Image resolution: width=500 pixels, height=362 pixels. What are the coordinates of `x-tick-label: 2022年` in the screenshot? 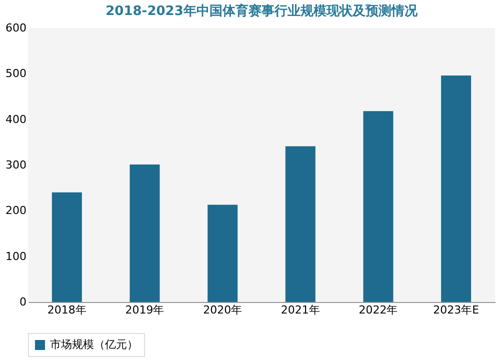 It's located at (378, 310).